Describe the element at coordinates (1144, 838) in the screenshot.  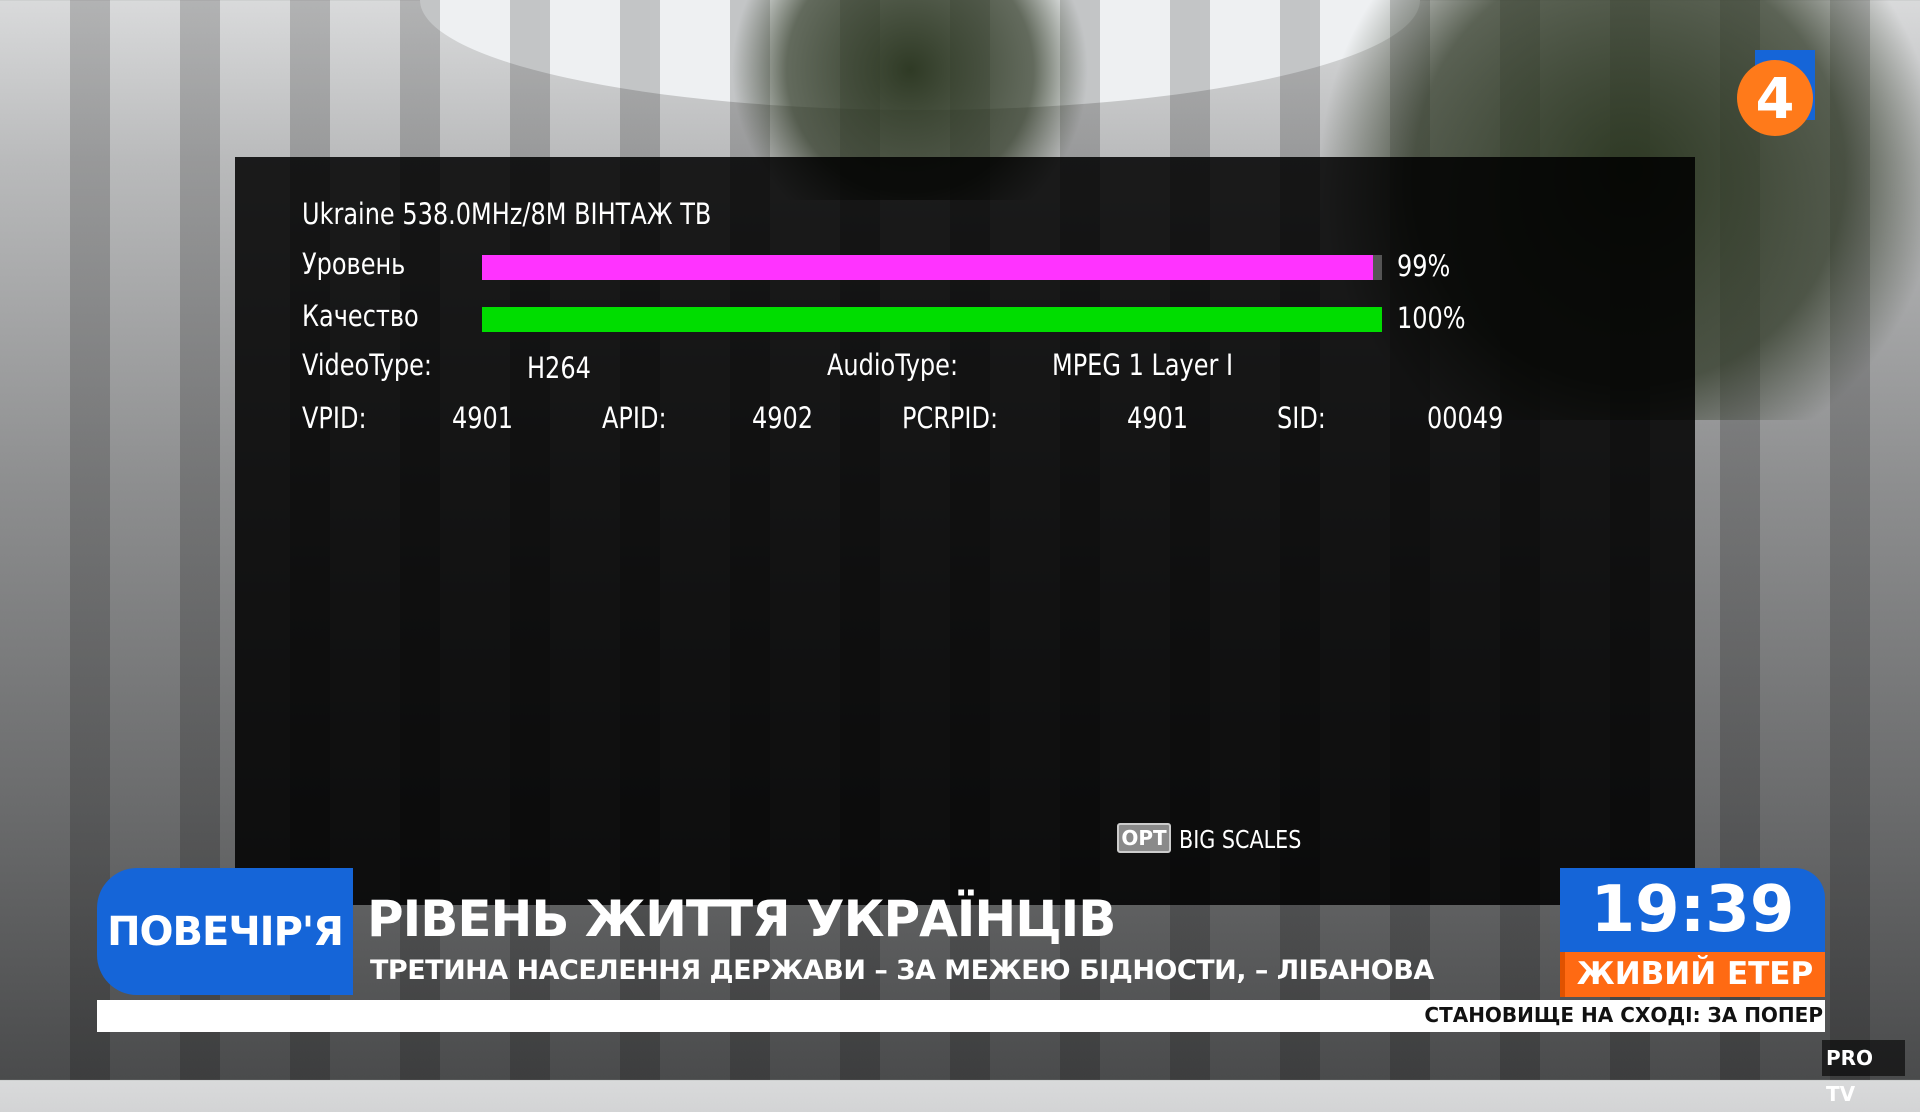
I see `opt-key-button: OPT` at that location.